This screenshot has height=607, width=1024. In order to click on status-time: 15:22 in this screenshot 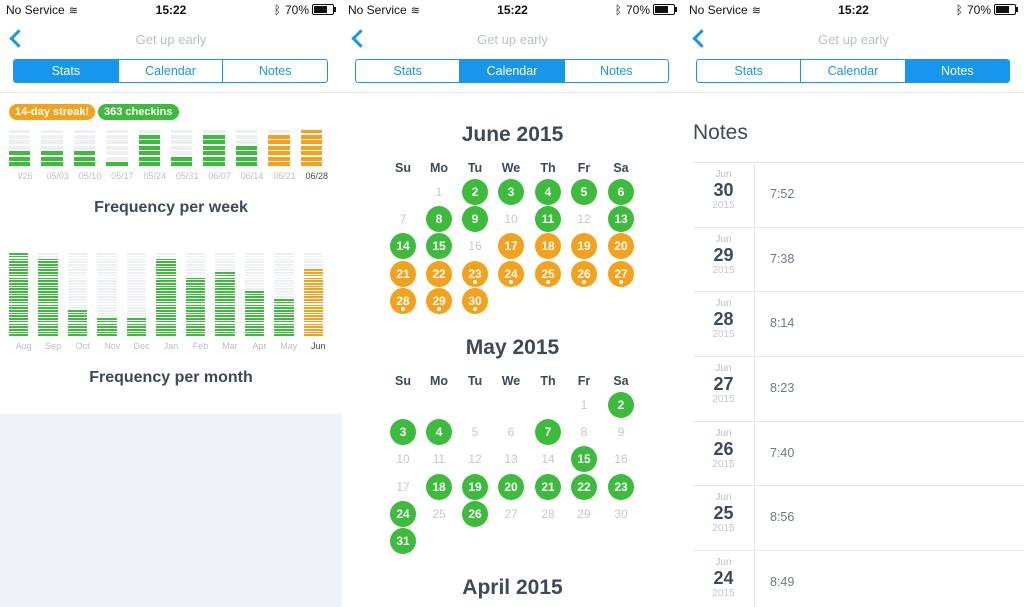, I will do `click(171, 10)`.